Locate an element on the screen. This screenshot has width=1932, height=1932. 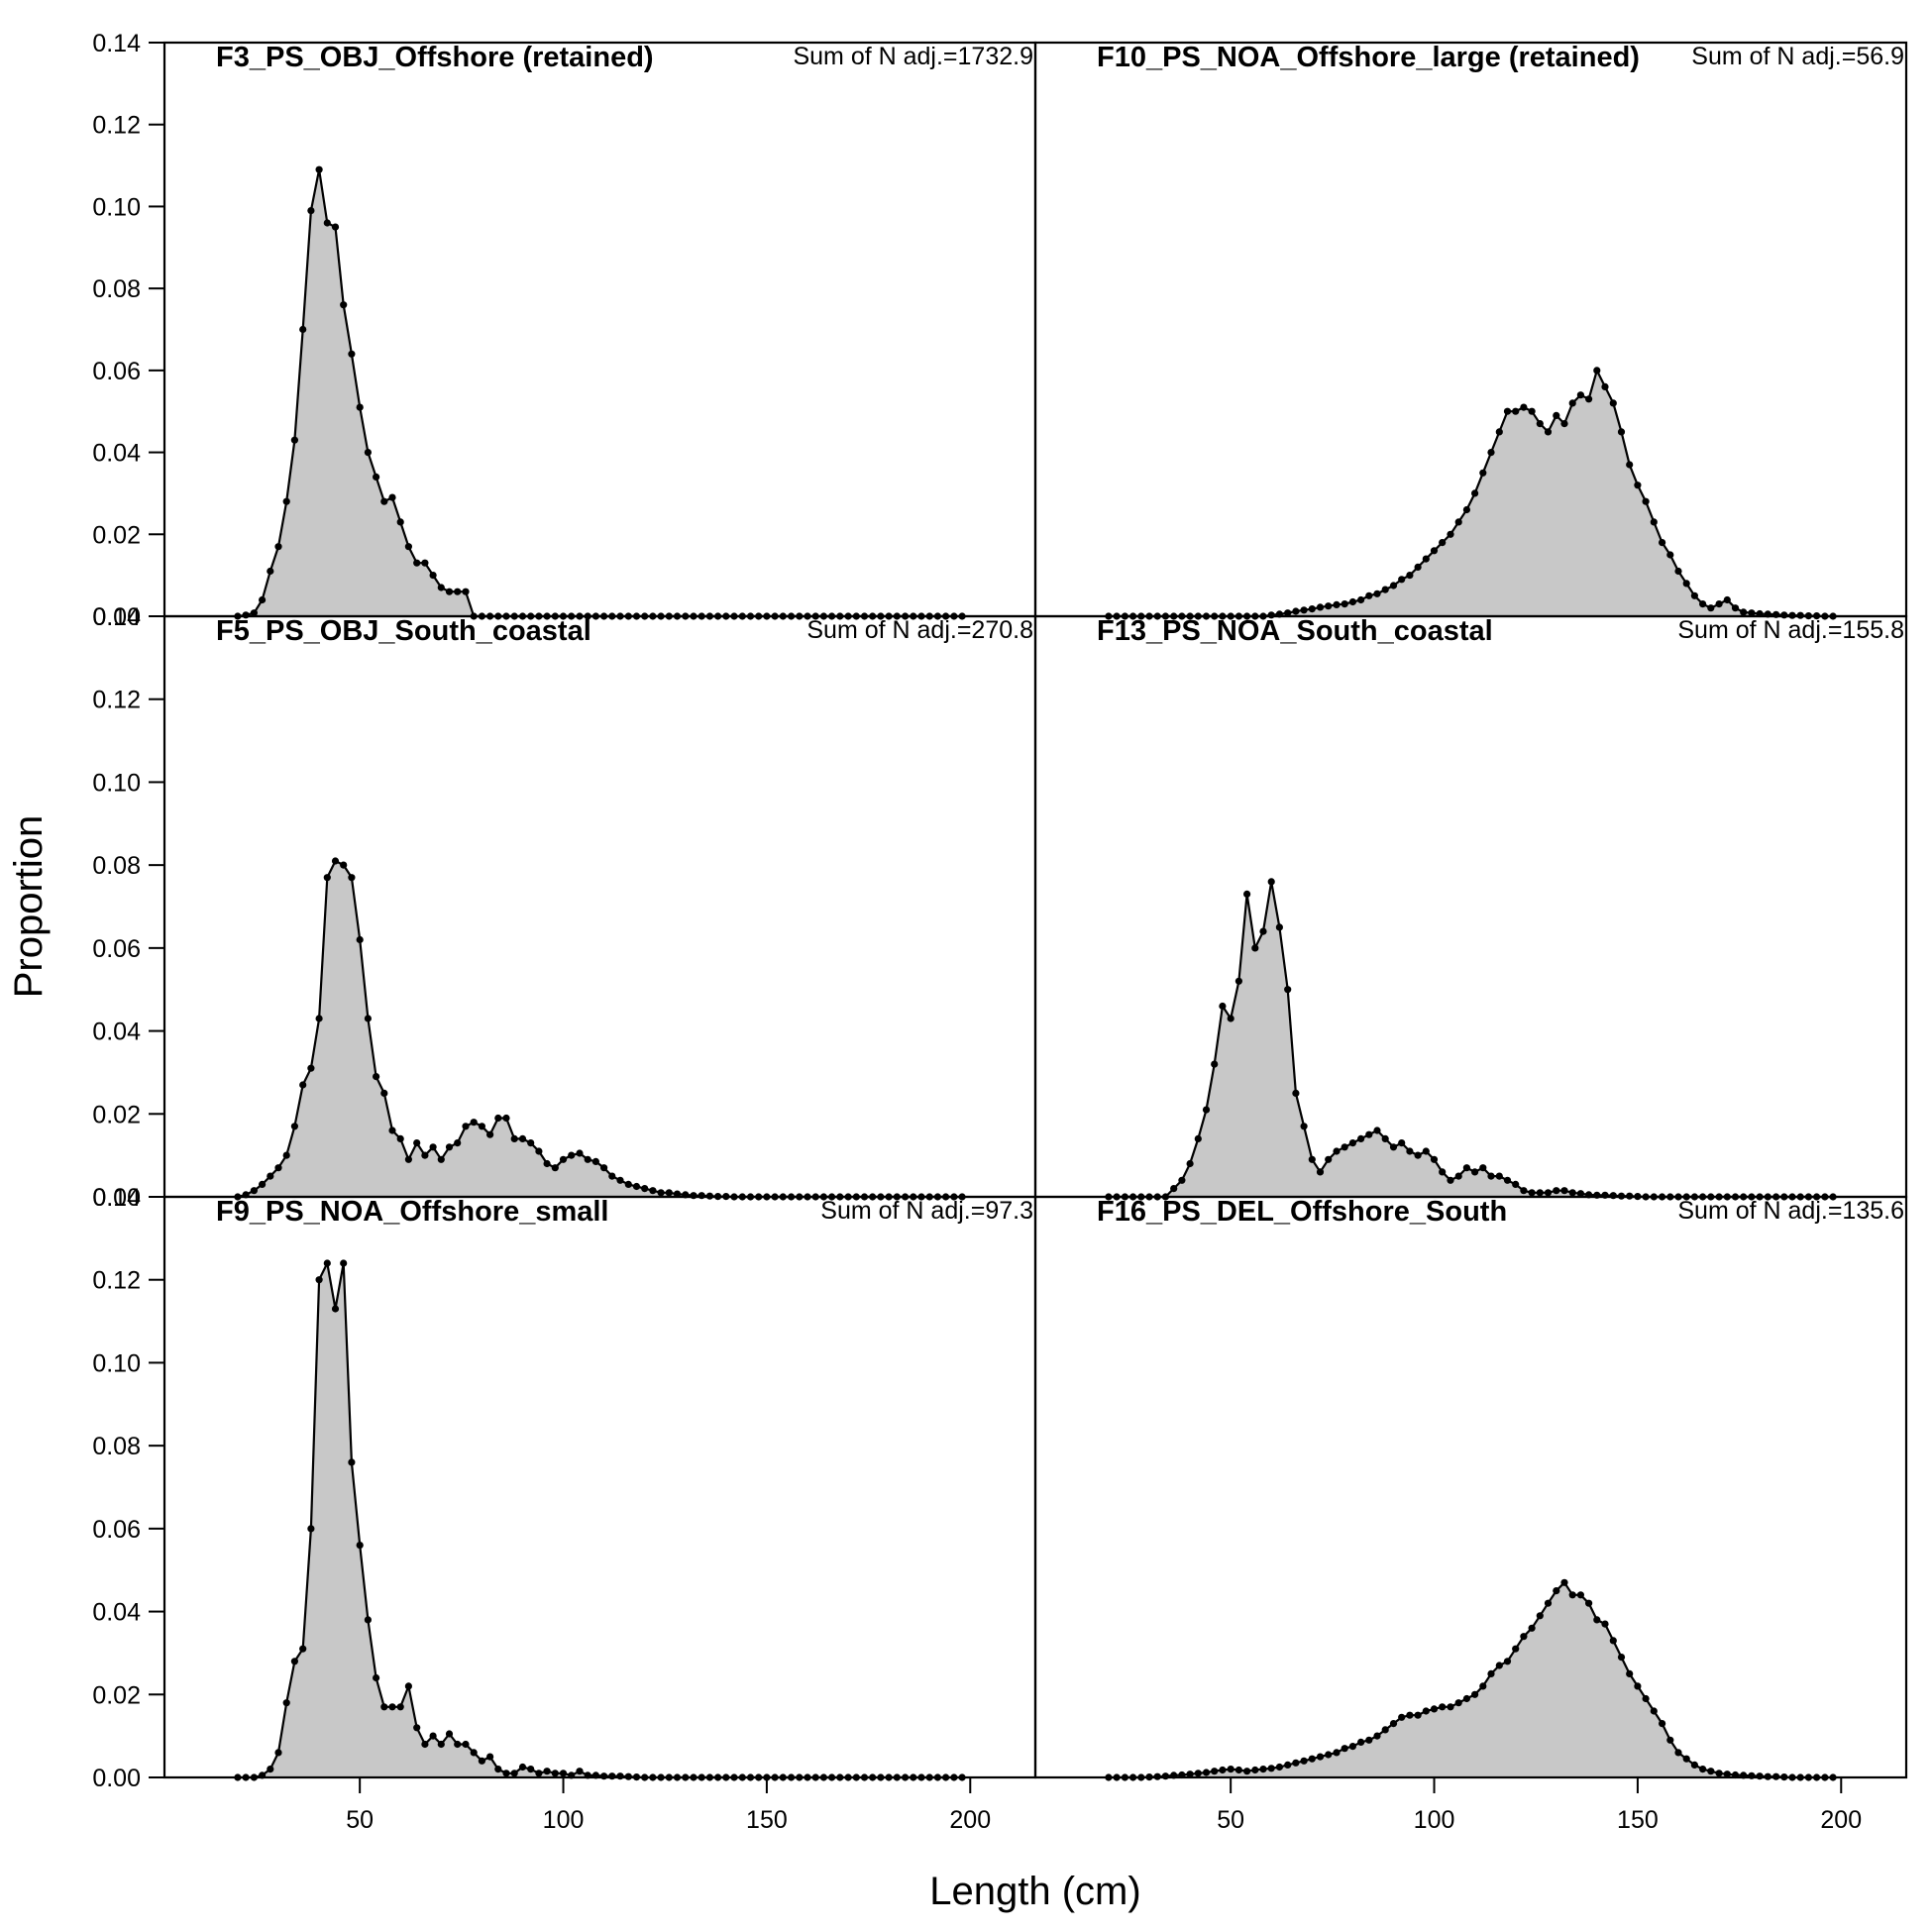
panel-sum-annotation: Sum of N adj.=97.3 is located at coordinates (927, 1211).